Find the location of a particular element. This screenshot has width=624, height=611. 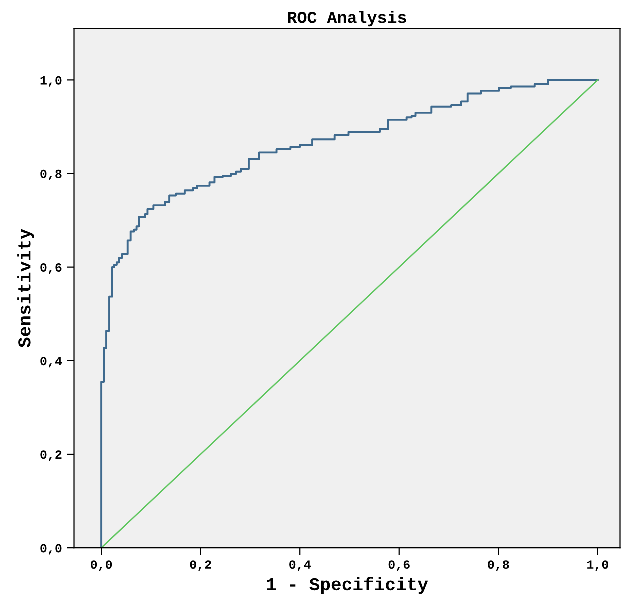

x-tick-label: 0,2 is located at coordinates (201, 566).